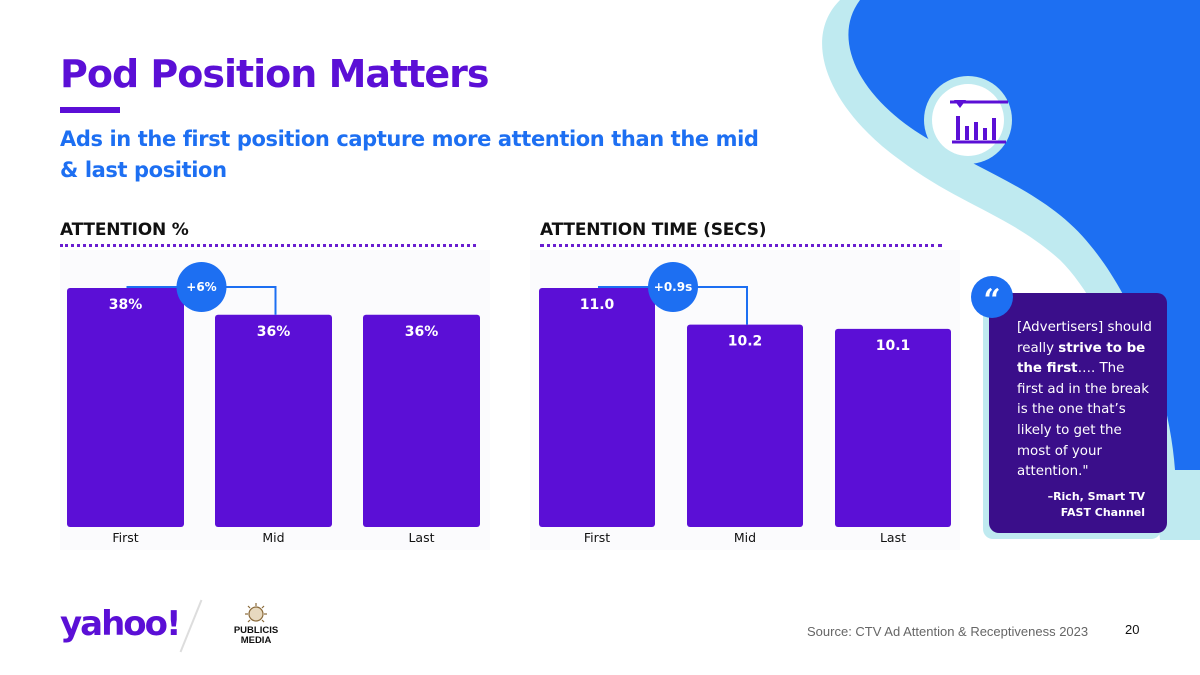 The image size is (1200, 675). What do you see at coordinates (1084, 338) in the screenshot?
I see `quote-part1: [Advertisers] should really` at bounding box center [1084, 338].